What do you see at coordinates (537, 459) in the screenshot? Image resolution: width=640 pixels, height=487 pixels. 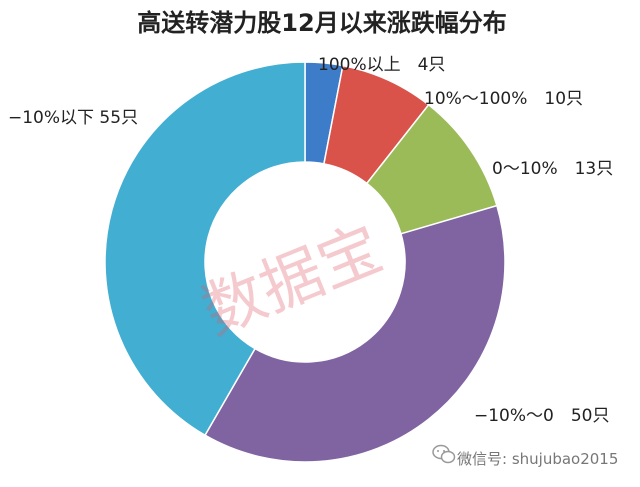 I see `wechat-id-text: 微信号: shujubao2015` at bounding box center [537, 459].